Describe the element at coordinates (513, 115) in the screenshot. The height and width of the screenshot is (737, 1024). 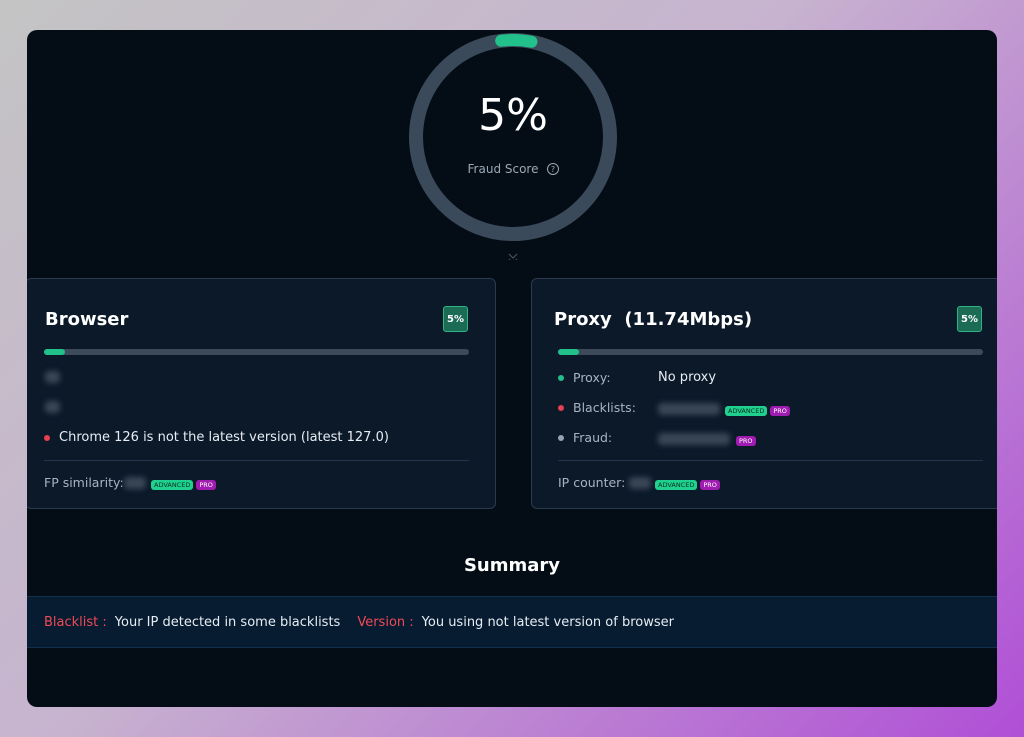
I see `score: 5%` at that location.